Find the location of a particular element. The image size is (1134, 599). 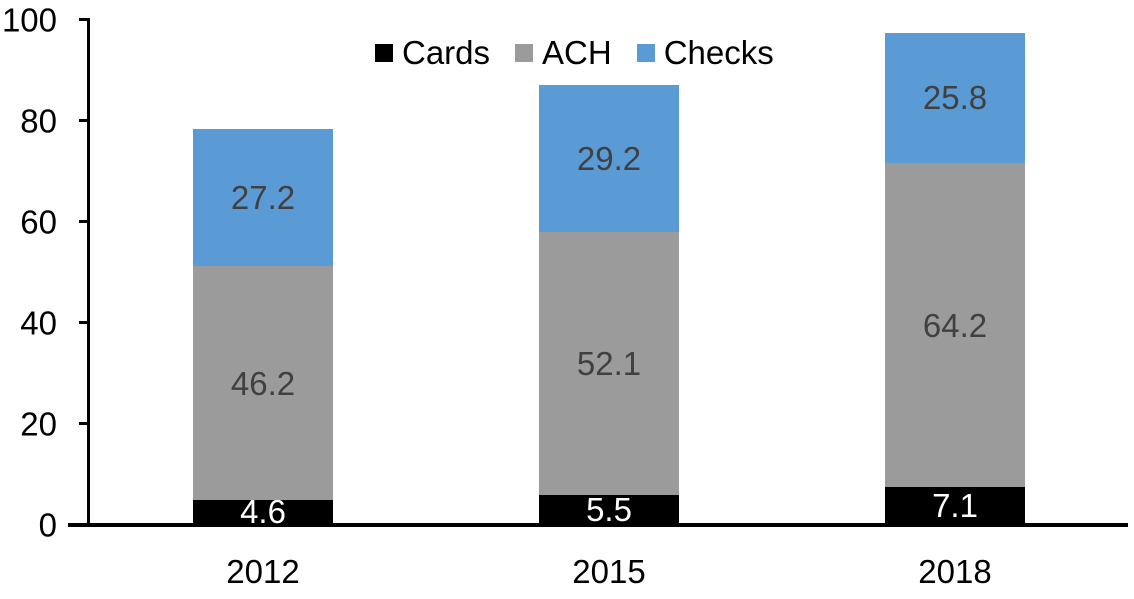

legend-label-ach: ACH is located at coordinates (577, 52).